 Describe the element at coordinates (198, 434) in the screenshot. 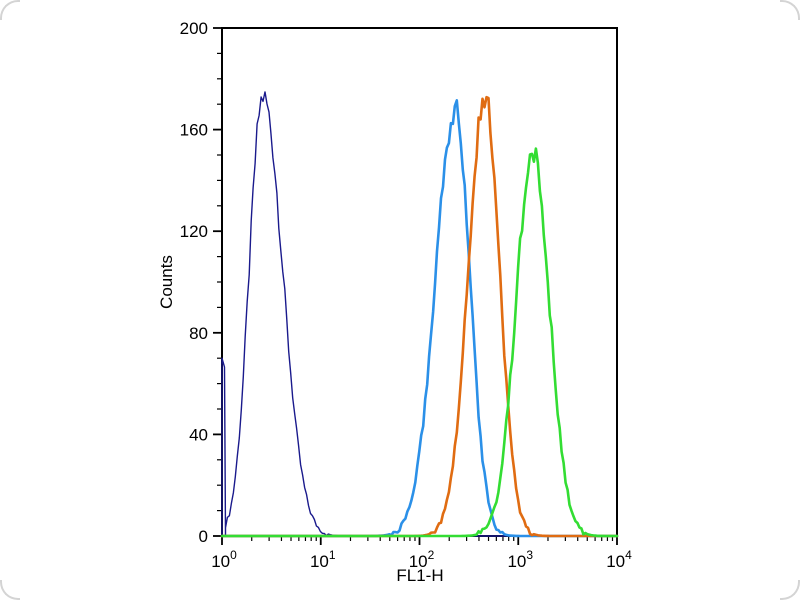

I see `y-tick-label: 40` at that location.